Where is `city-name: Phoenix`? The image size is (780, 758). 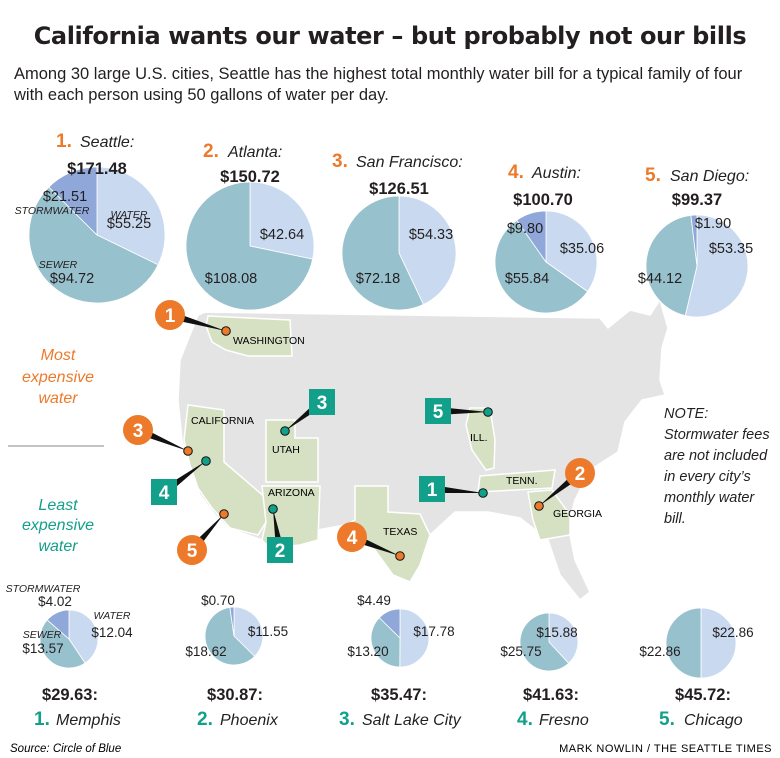 city-name: Phoenix is located at coordinates (249, 720).